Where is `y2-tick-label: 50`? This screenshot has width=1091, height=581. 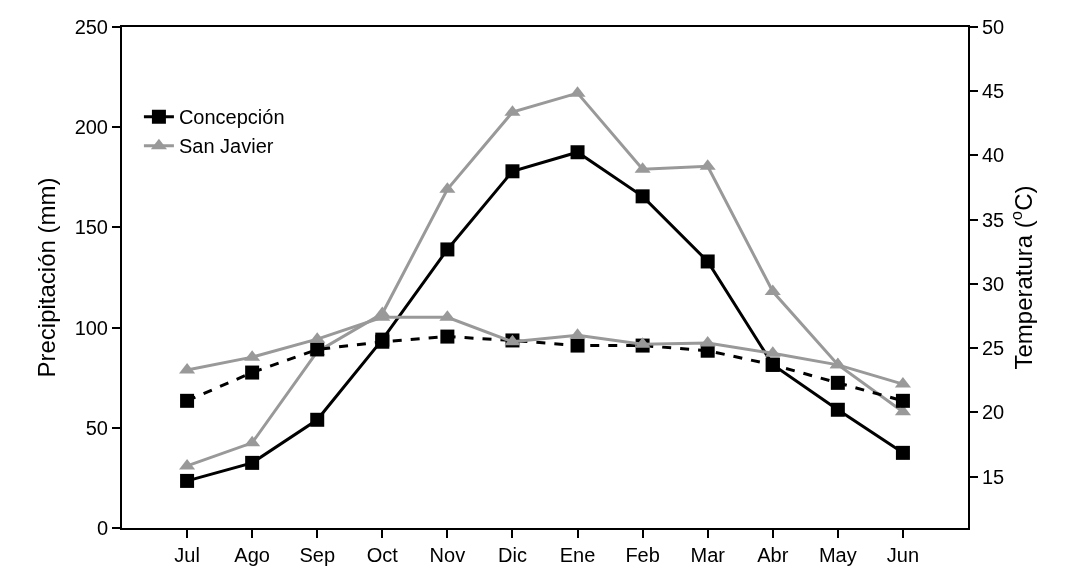 y2-tick-label: 50 is located at coordinates (993, 27).